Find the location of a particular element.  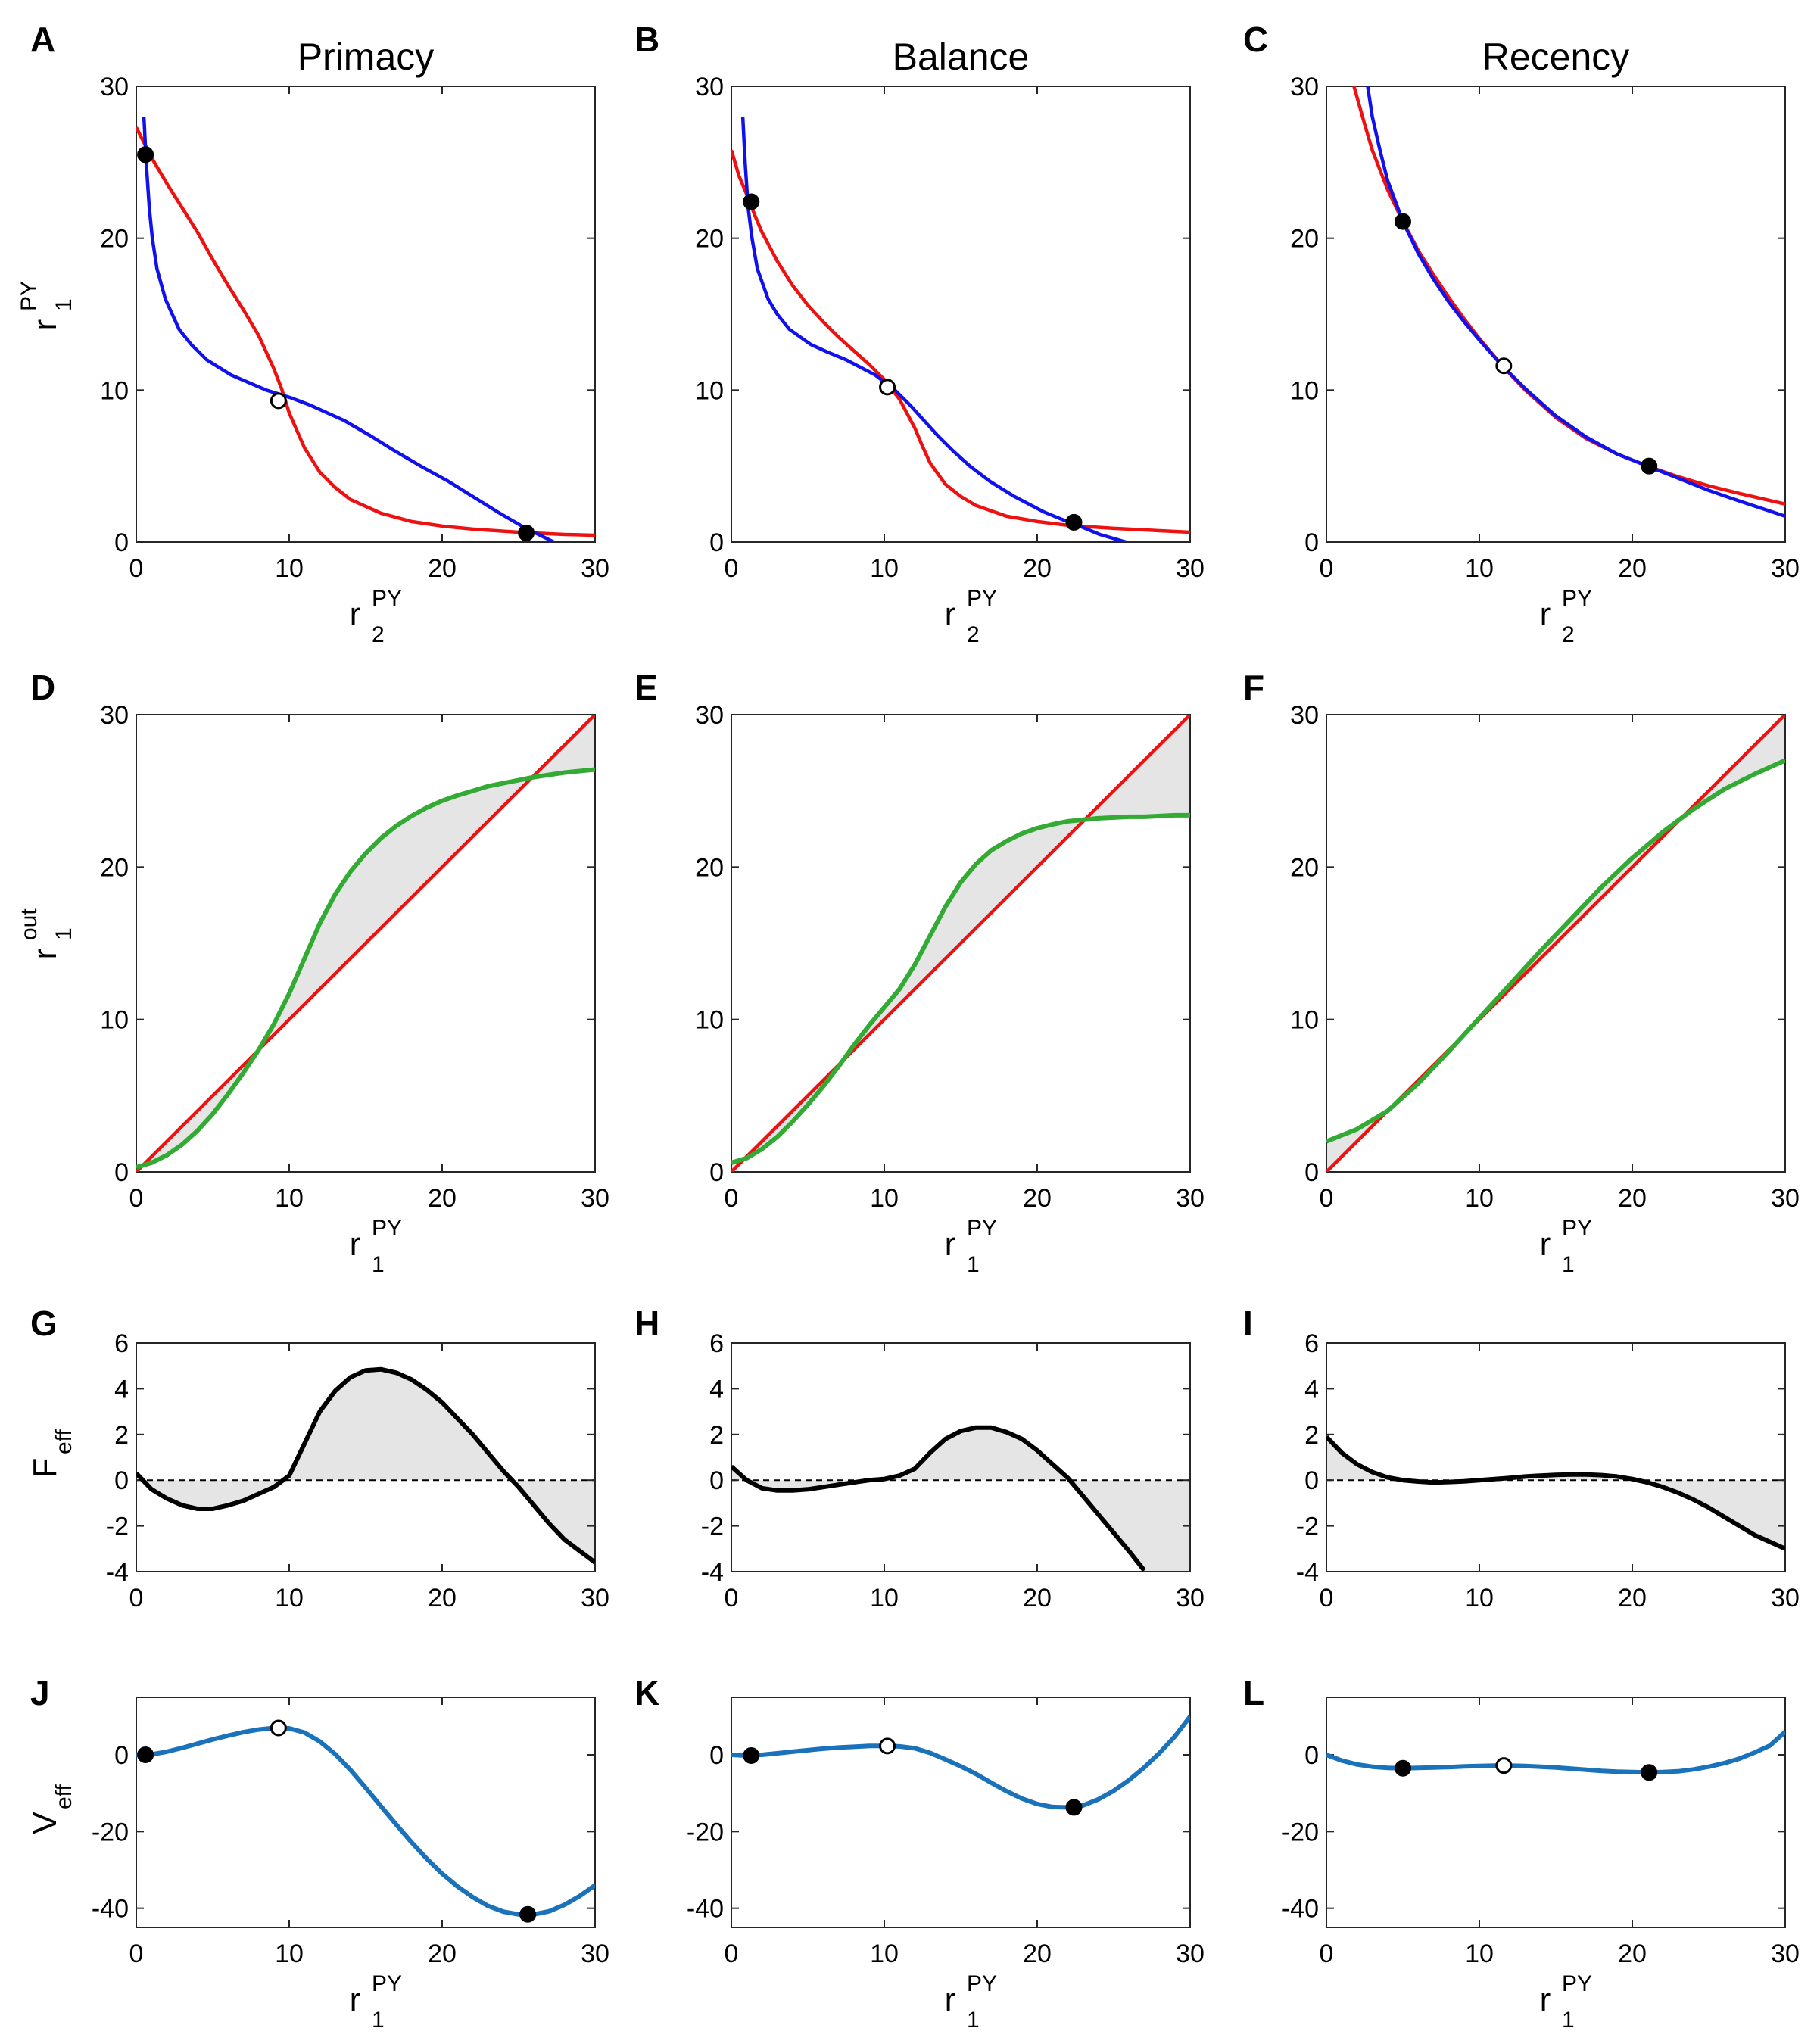

panel-letter: I is located at coordinates (1248, 1323).